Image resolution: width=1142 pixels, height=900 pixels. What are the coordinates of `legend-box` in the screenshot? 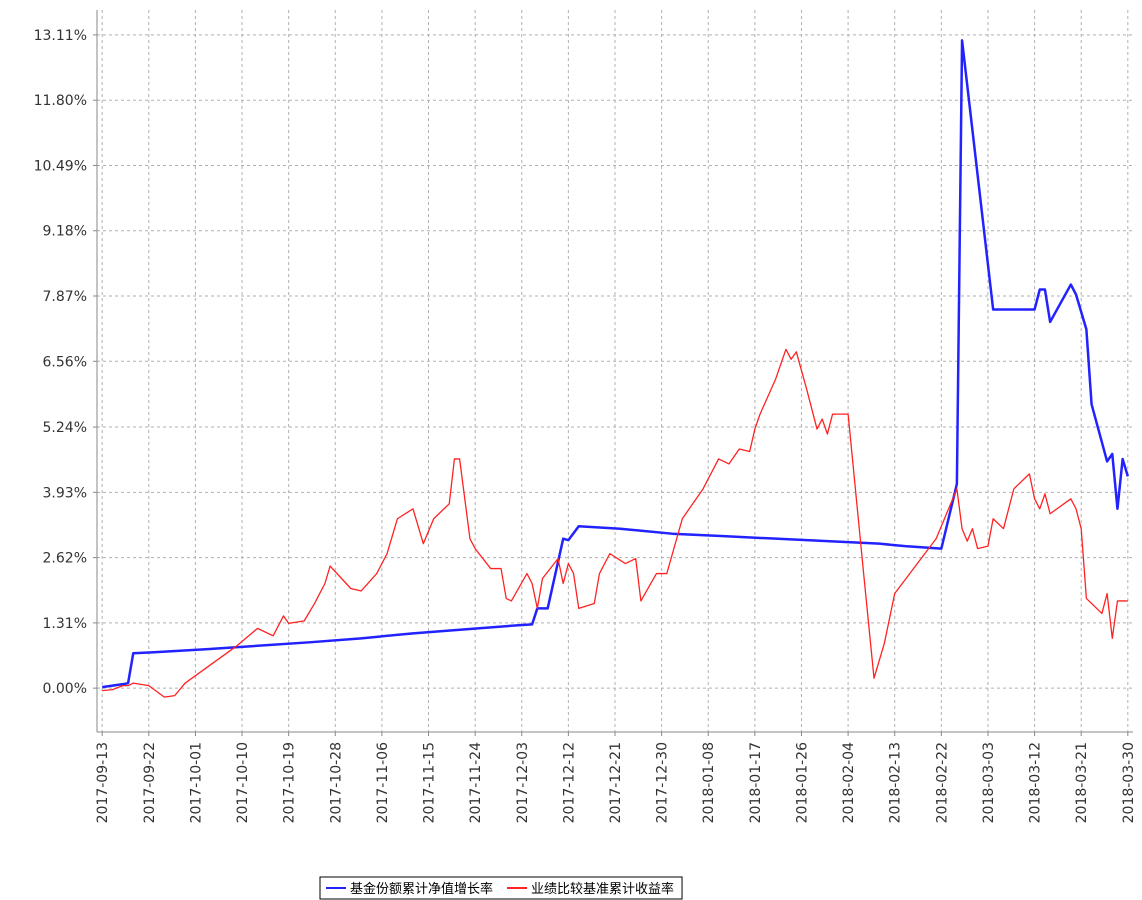 It's located at (501, 888).